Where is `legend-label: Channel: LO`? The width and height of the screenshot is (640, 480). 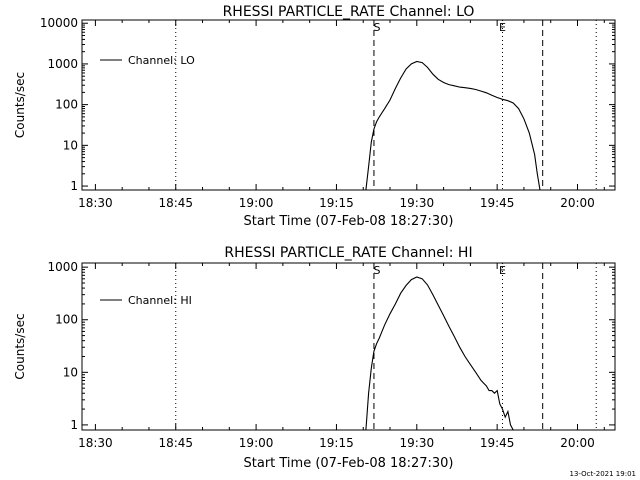
legend-label: Channel: LO is located at coordinates (161, 60).